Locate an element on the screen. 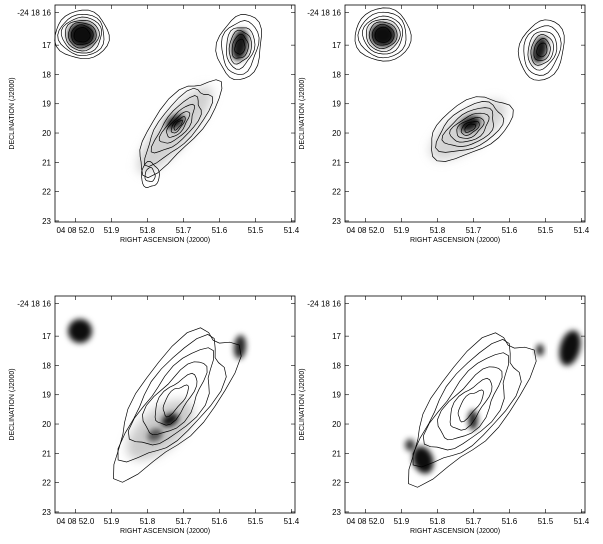 The height and width of the screenshot is (544, 603). y-tick-label: 20 is located at coordinates (46, 133).